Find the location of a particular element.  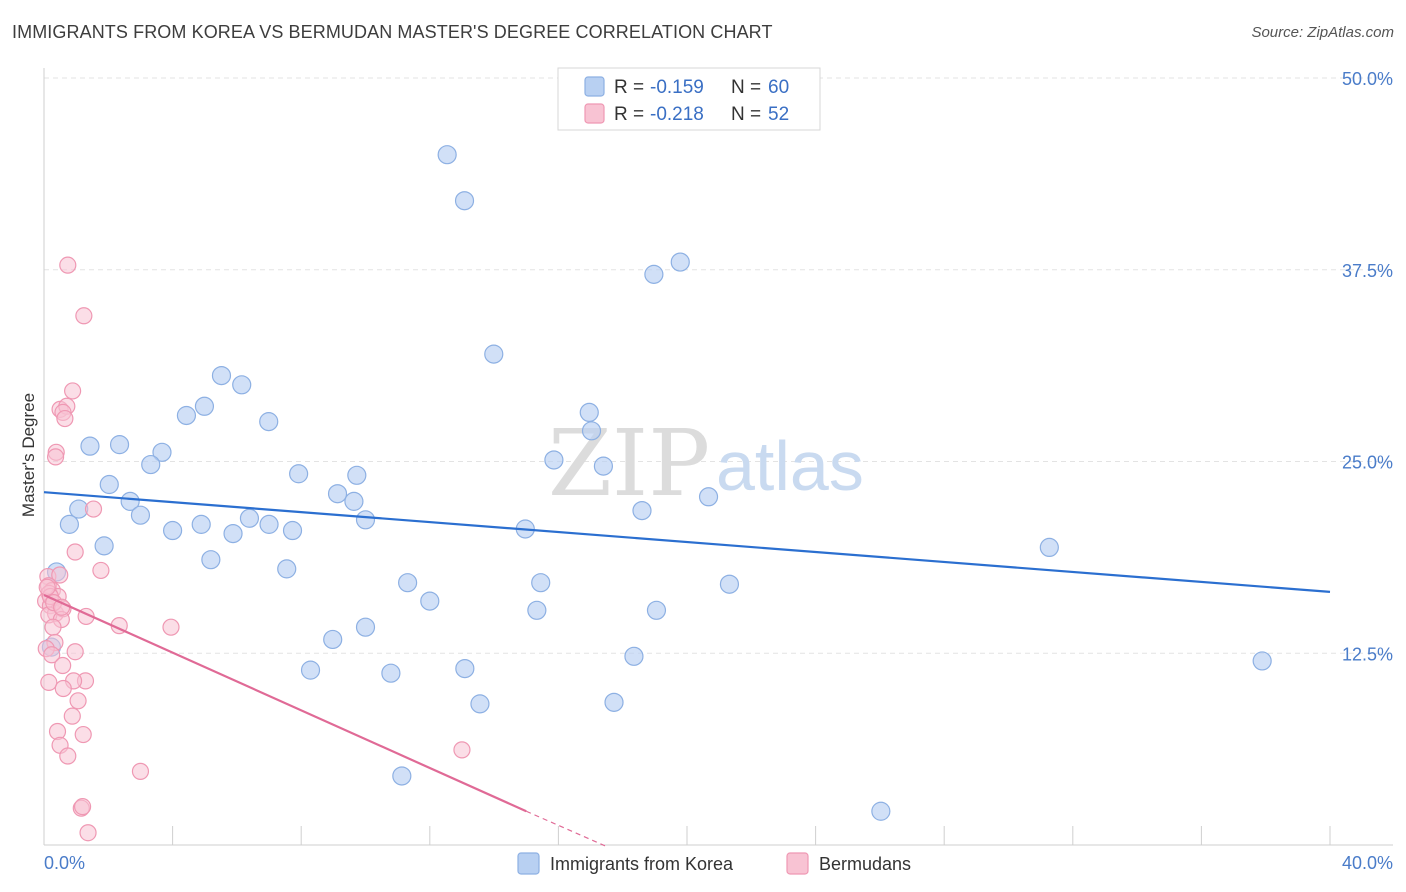

stats-bermuda-swatch is located at coordinates (594, 113).